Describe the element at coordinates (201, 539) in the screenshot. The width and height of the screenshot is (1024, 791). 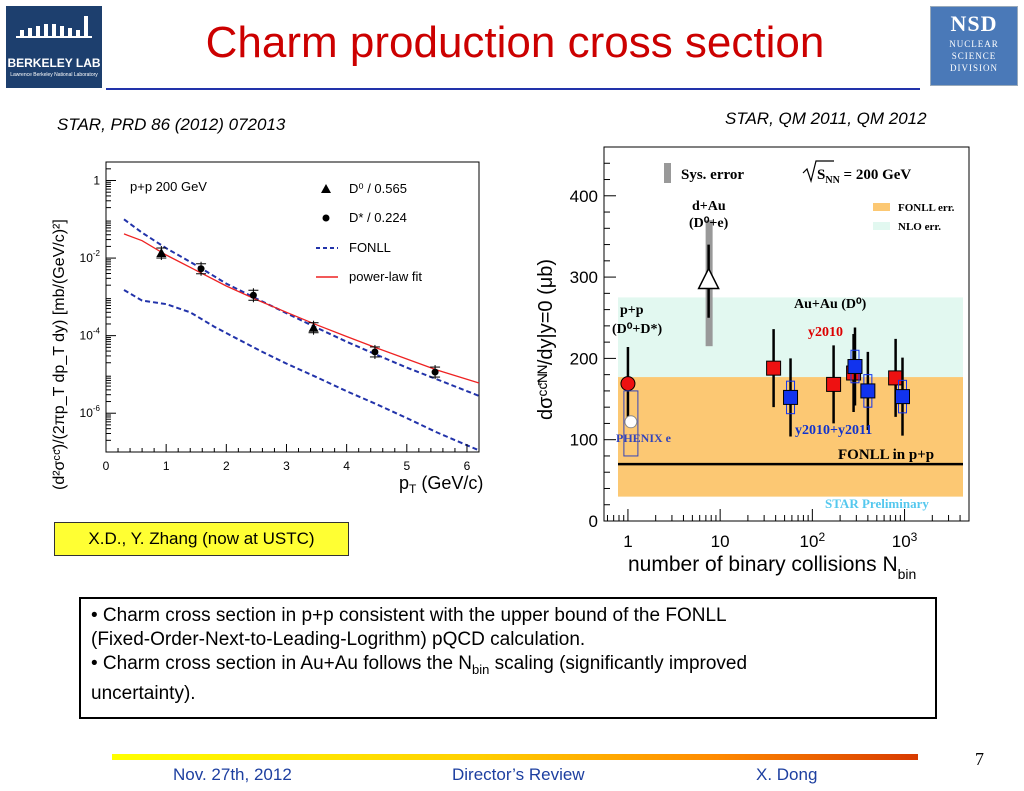
I see `credit-box: X.D., Y. Zhang (now at USTC)` at that location.